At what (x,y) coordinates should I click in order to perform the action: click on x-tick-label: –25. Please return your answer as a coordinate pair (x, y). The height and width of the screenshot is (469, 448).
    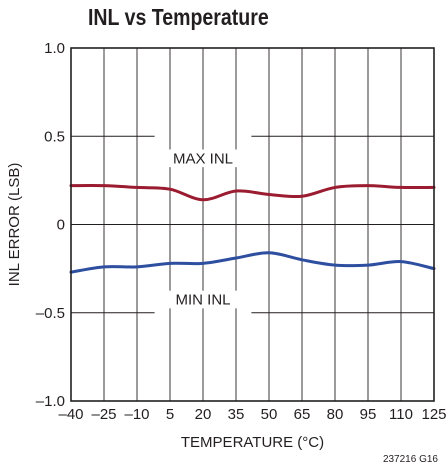
    Looking at the image, I should click on (103, 414).